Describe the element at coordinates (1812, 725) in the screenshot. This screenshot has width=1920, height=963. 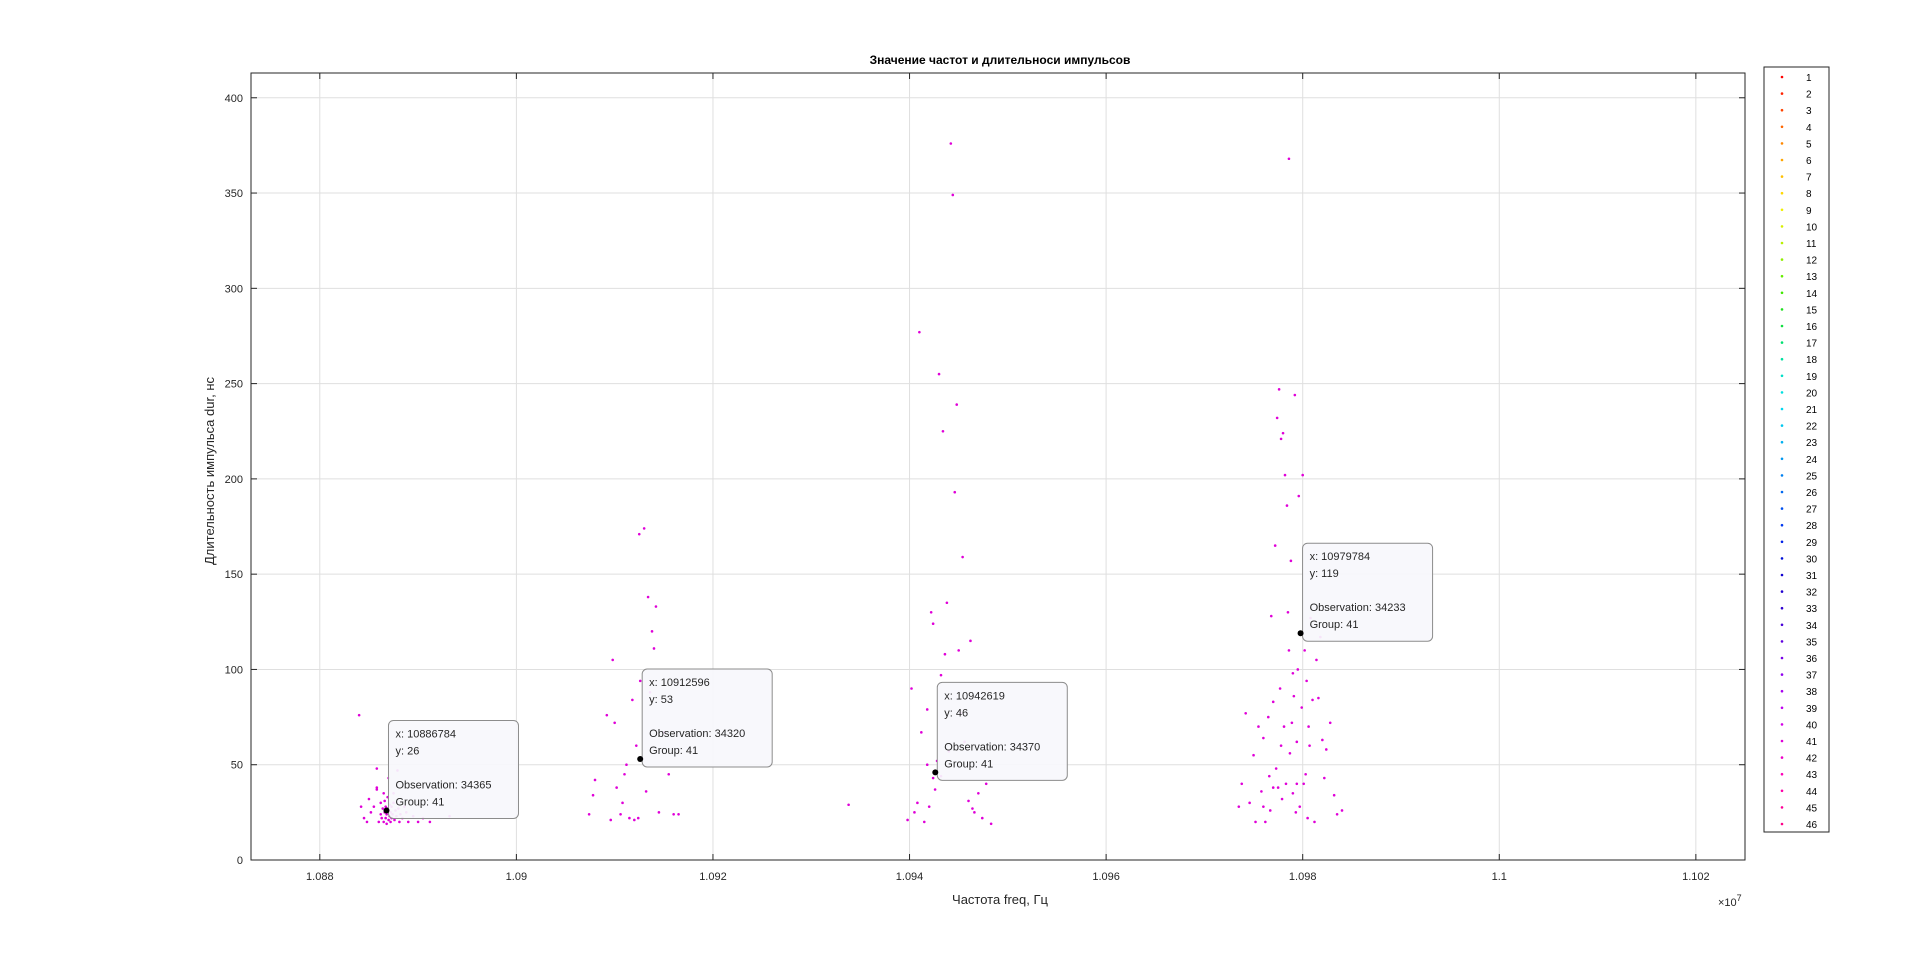
I see `legend-label: 40` at that location.